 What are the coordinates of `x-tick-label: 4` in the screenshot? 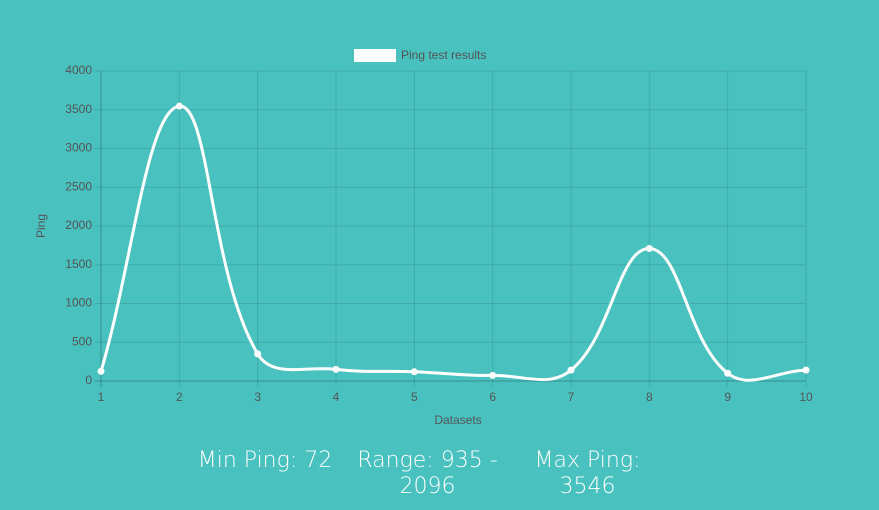 It's located at (336, 397).